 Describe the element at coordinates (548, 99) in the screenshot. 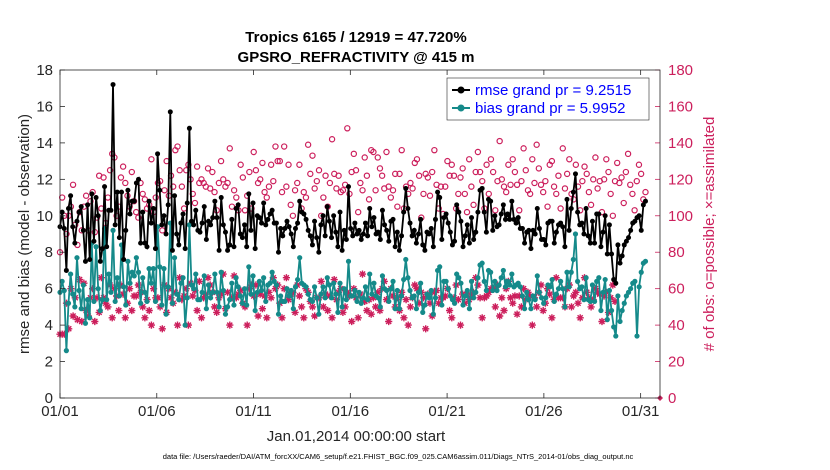

I see `legend-box` at that location.